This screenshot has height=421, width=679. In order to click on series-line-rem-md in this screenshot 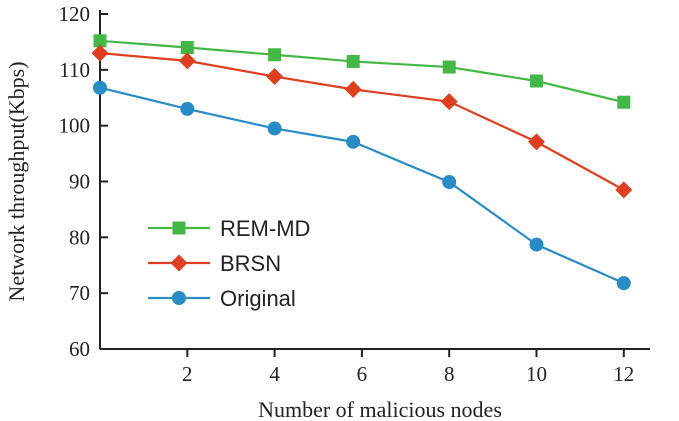, I will do `click(362, 71)`.